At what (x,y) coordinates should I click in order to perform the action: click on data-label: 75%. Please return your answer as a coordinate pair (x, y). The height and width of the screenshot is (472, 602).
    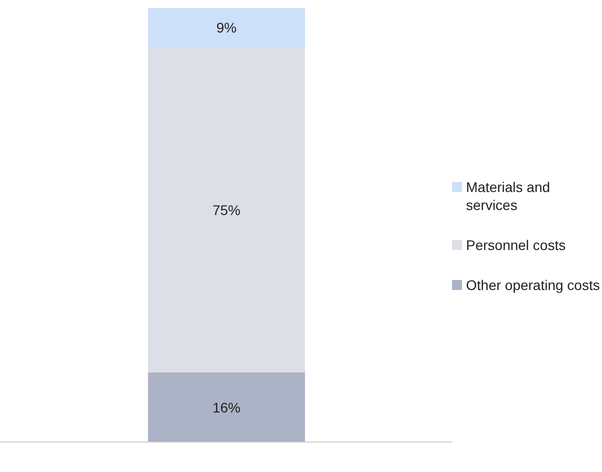
    Looking at the image, I should click on (226, 210).